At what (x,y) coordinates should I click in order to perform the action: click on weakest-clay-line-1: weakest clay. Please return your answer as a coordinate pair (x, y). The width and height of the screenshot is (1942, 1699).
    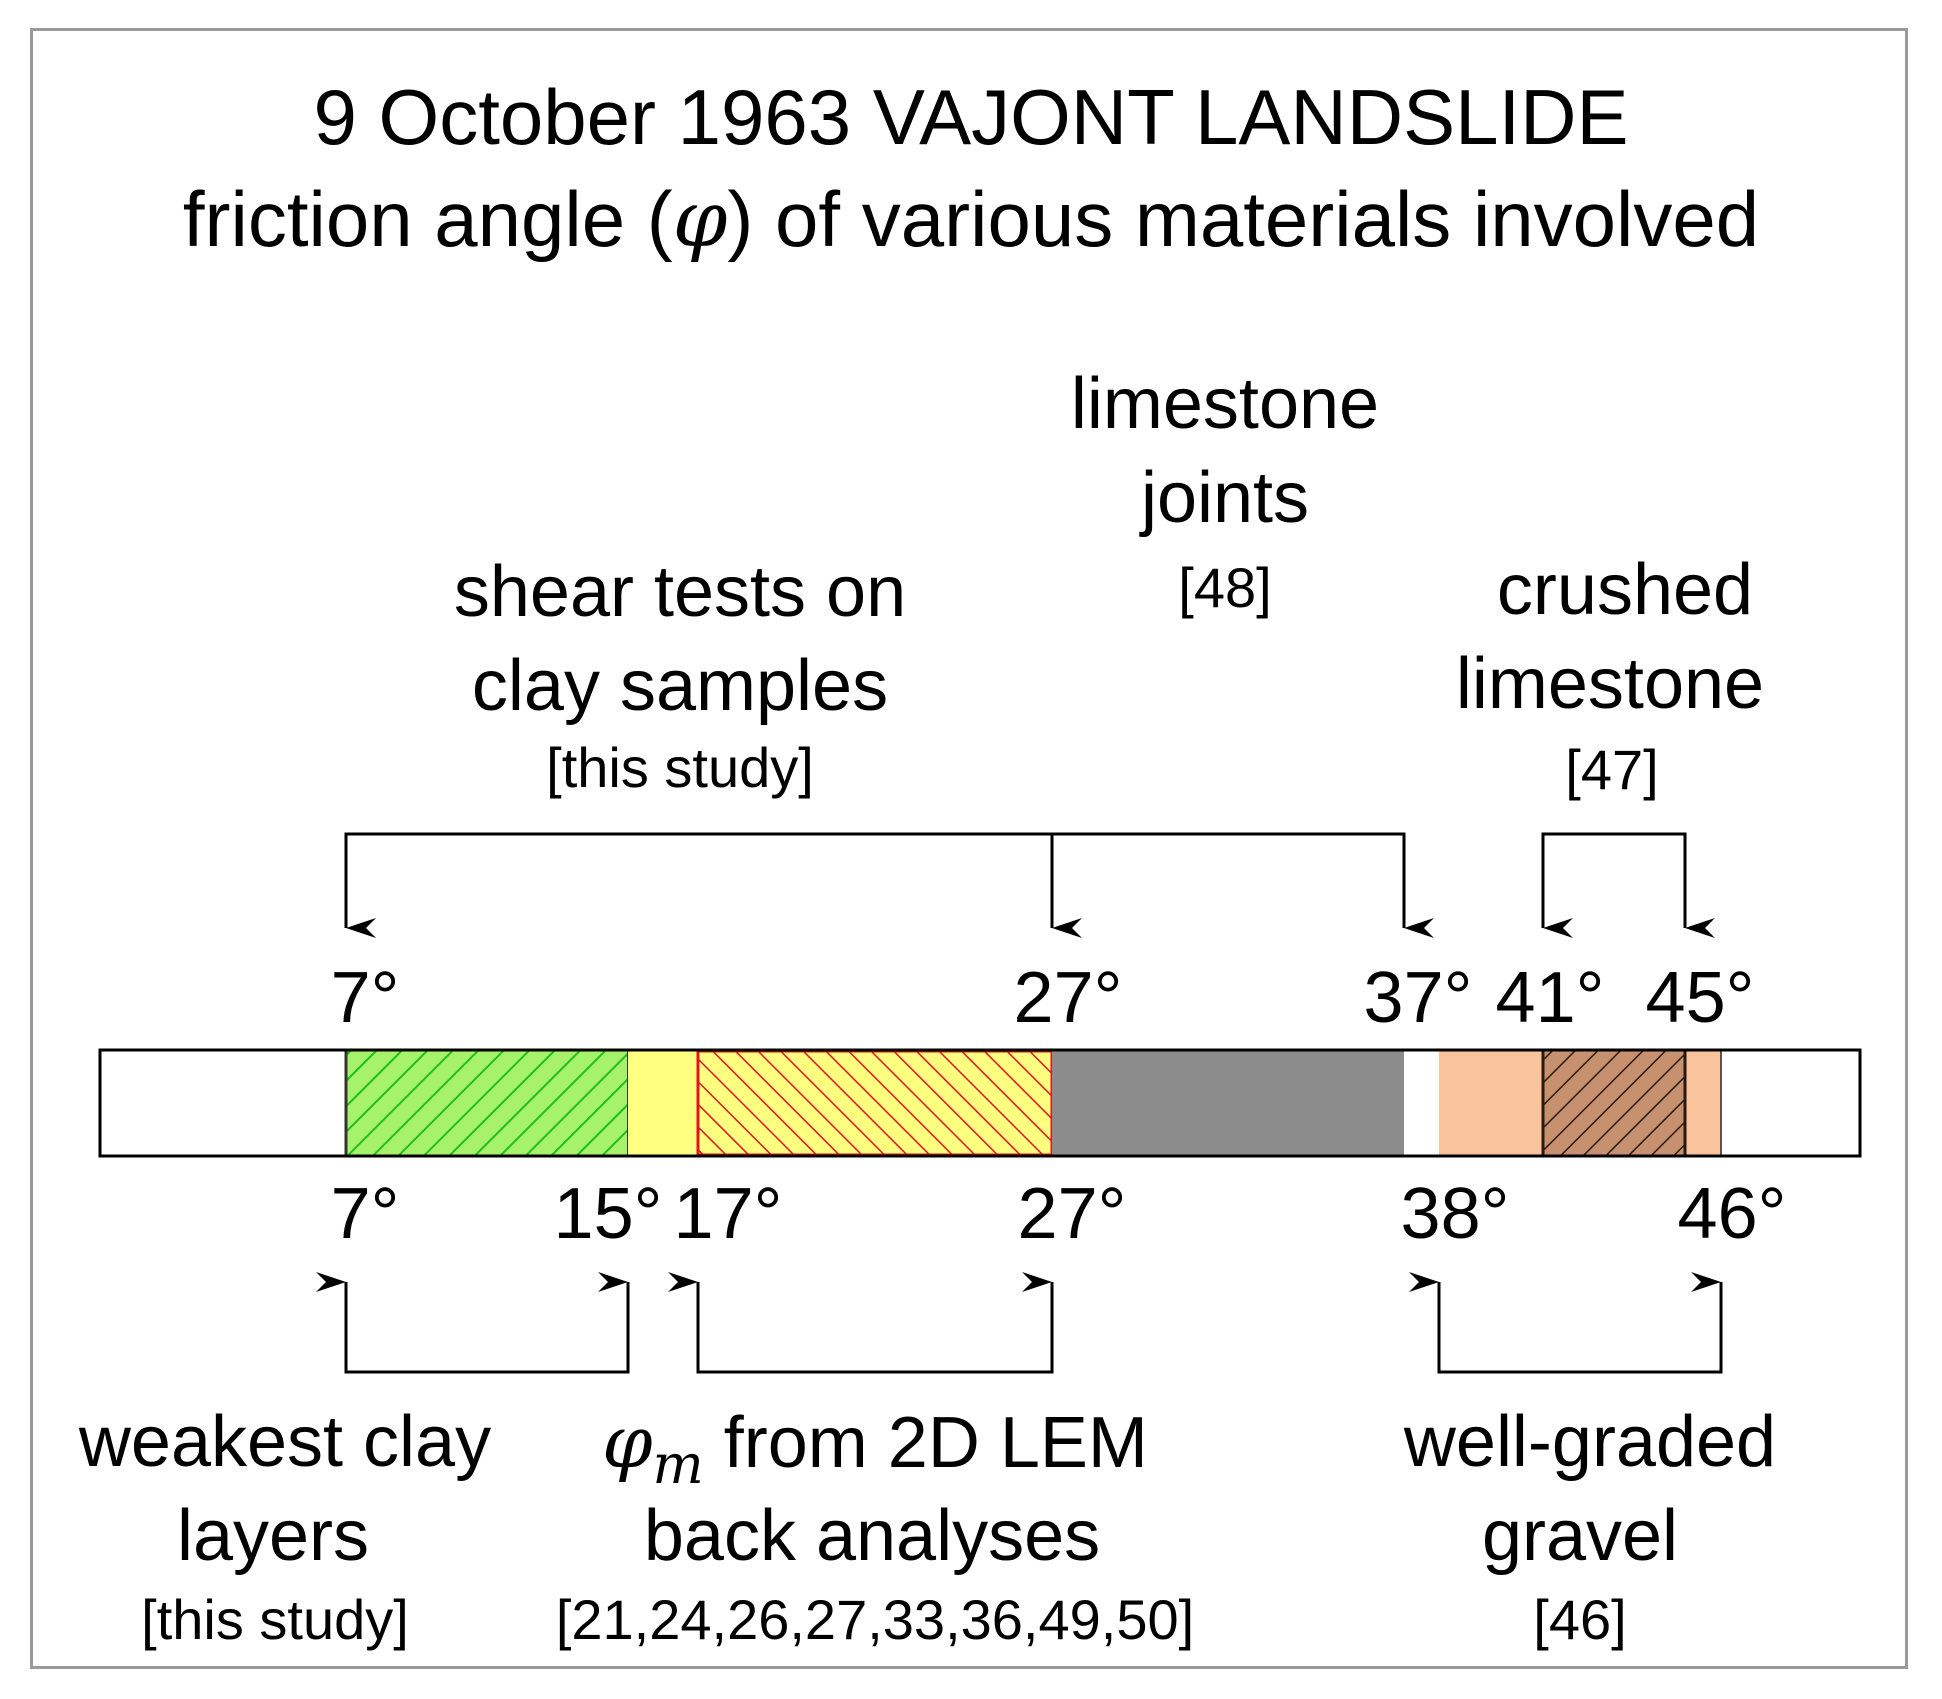
    Looking at the image, I should click on (285, 1442).